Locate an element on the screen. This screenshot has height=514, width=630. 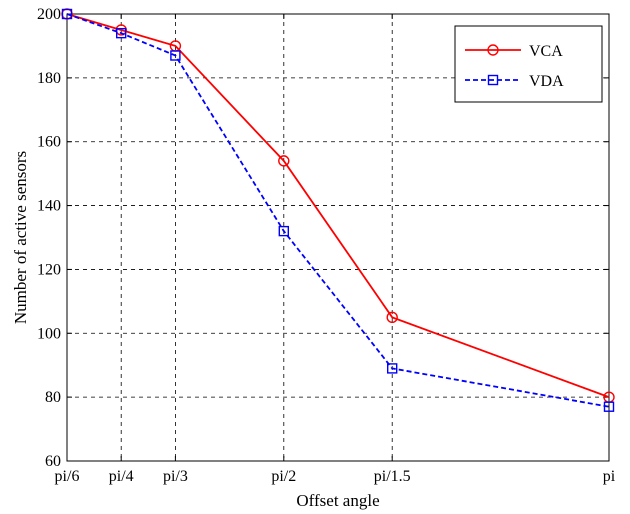
x-tick-label: pi/2 is located at coordinates (283, 476).